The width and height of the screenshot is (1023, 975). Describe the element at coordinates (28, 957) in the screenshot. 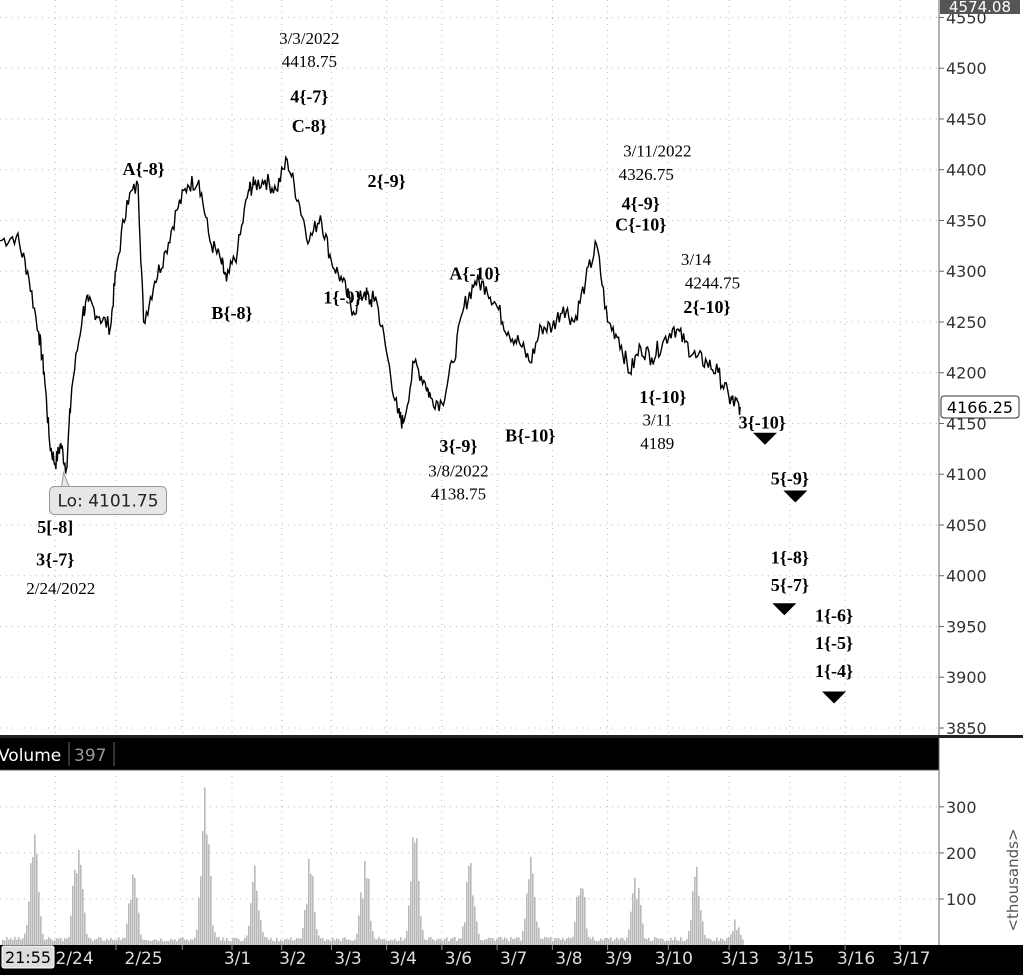

I see `cursor-time-label: 21:55` at that location.